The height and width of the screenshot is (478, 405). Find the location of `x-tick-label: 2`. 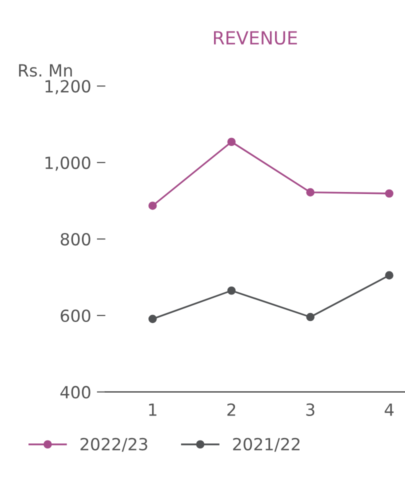

x-tick-label: 2 is located at coordinates (231, 409).